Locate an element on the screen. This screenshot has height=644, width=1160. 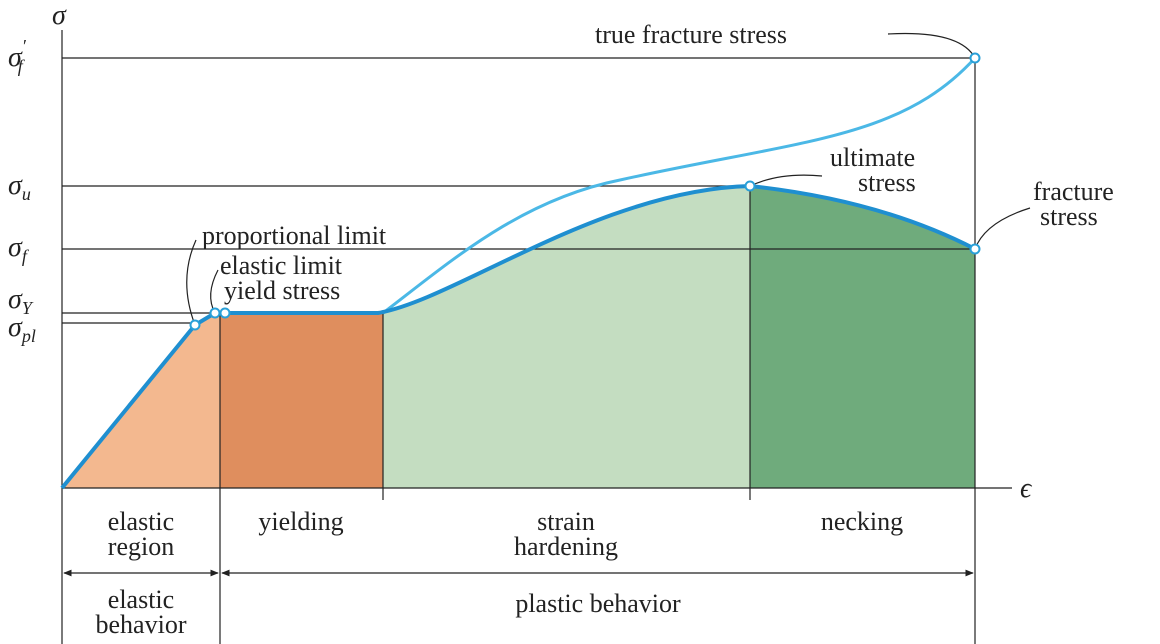
hardening-fill is located at coordinates (566, 337).